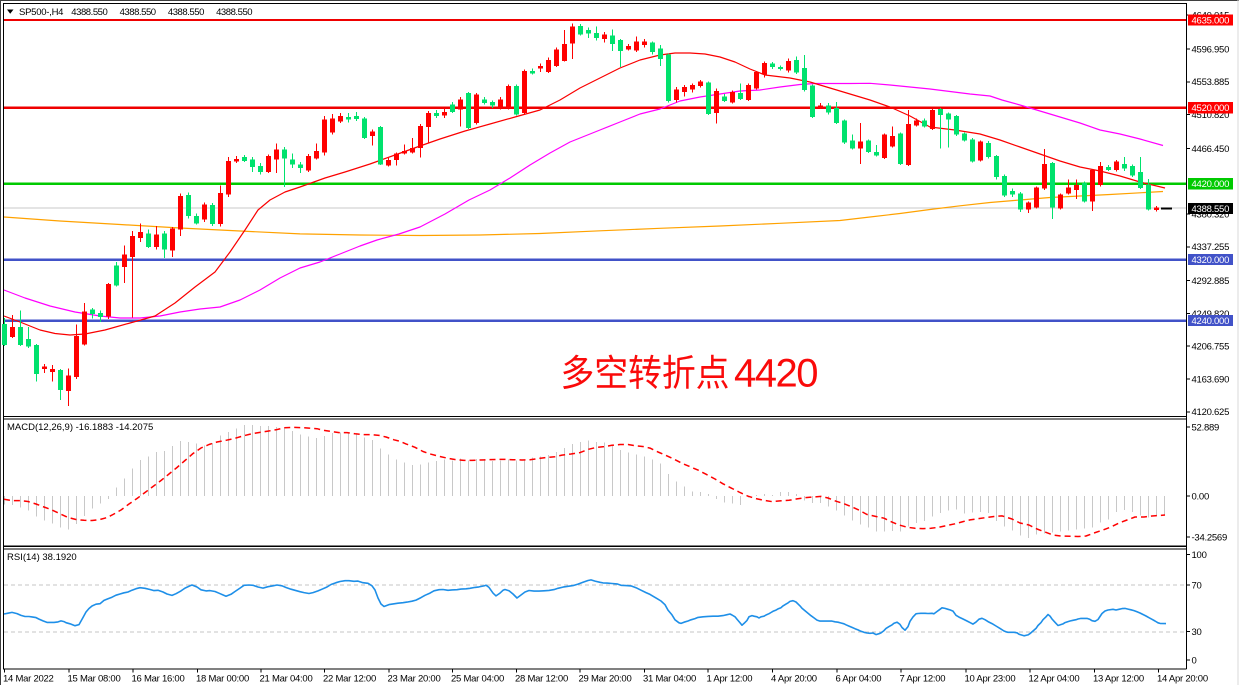  I want to click on svg-text: 4520.000, so click(1211, 108).